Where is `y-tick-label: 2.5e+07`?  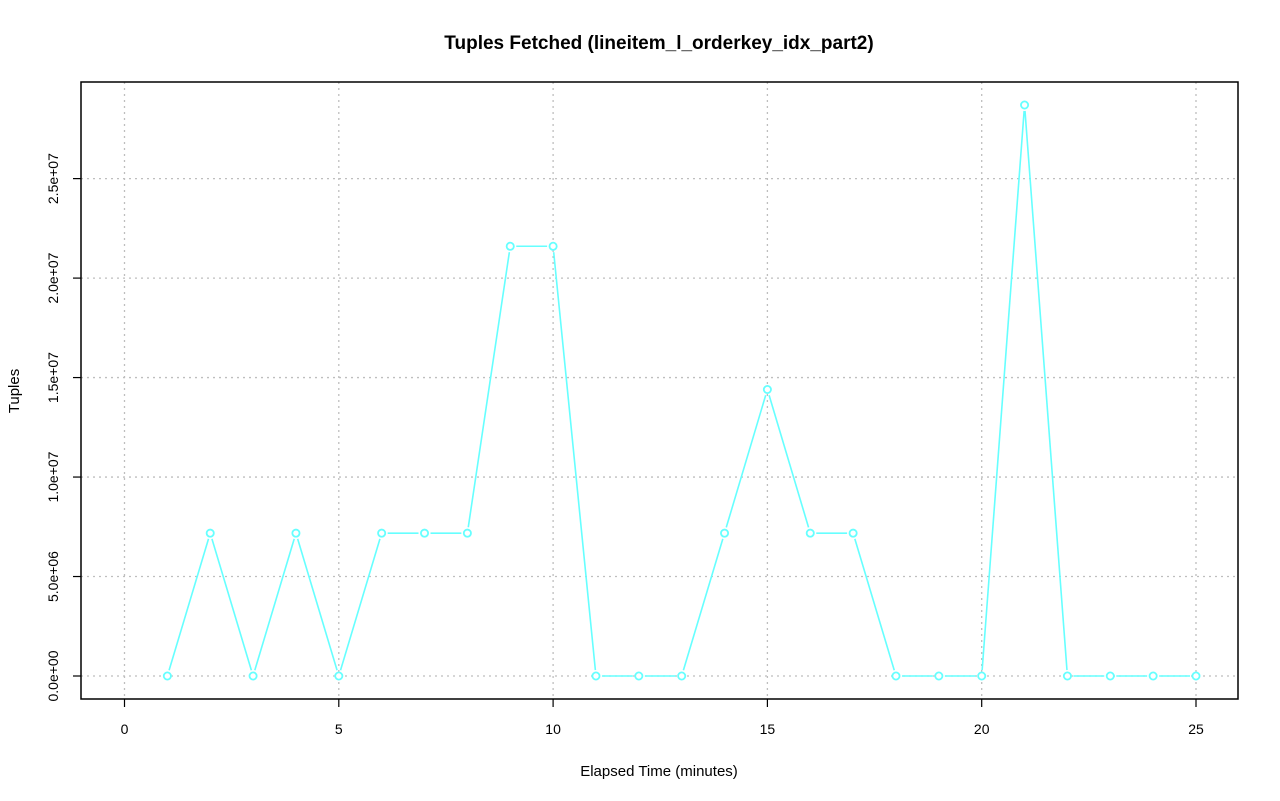 y-tick-label: 2.5e+07 is located at coordinates (53, 178).